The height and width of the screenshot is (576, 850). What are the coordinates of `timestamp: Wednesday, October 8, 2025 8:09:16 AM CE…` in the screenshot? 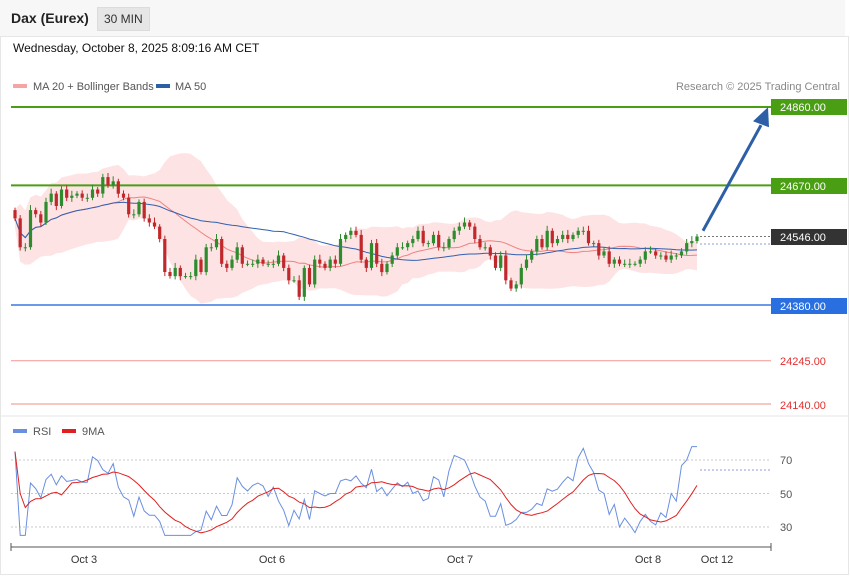 It's located at (136, 48).